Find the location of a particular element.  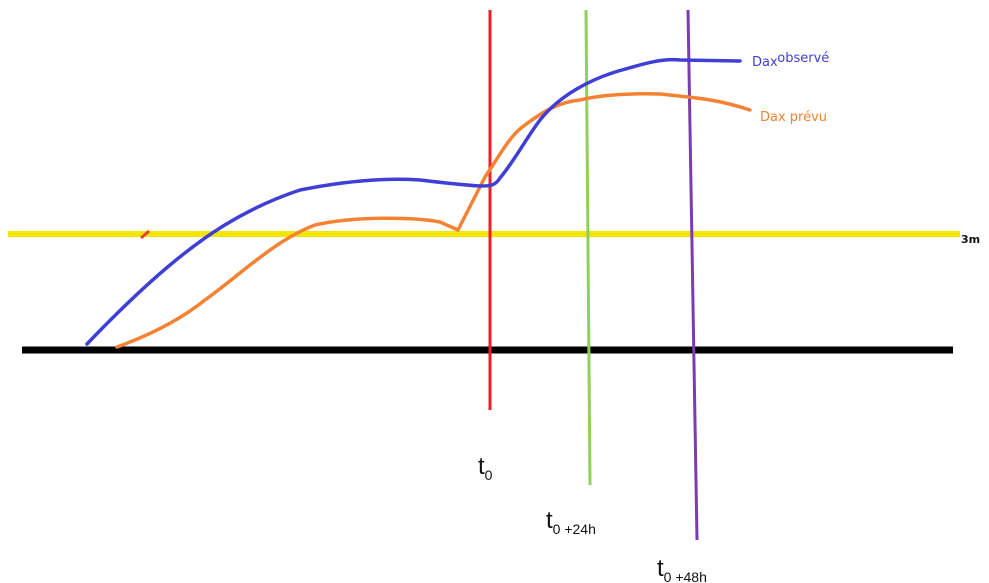

t0-plus-24h-marker-line is located at coordinates (588, 247).